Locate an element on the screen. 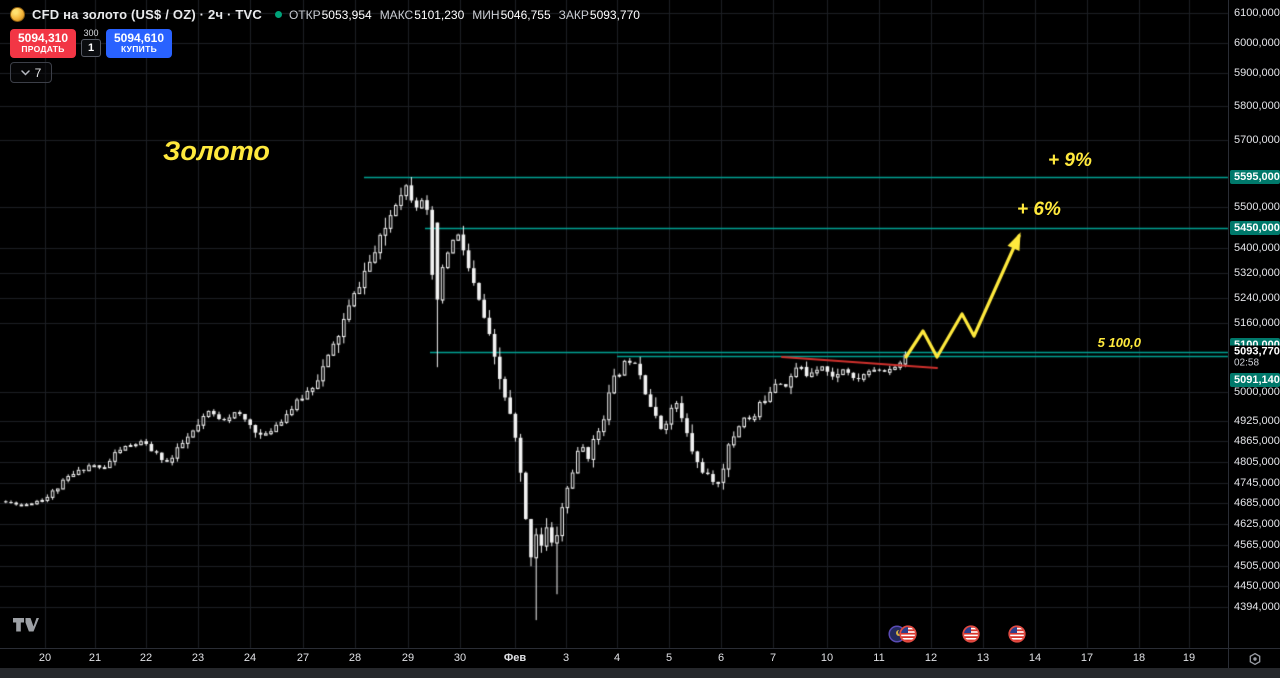 This screenshot has width=1280, height=678. ohlc-pair: МИН5046,755 is located at coordinates (511, 15).